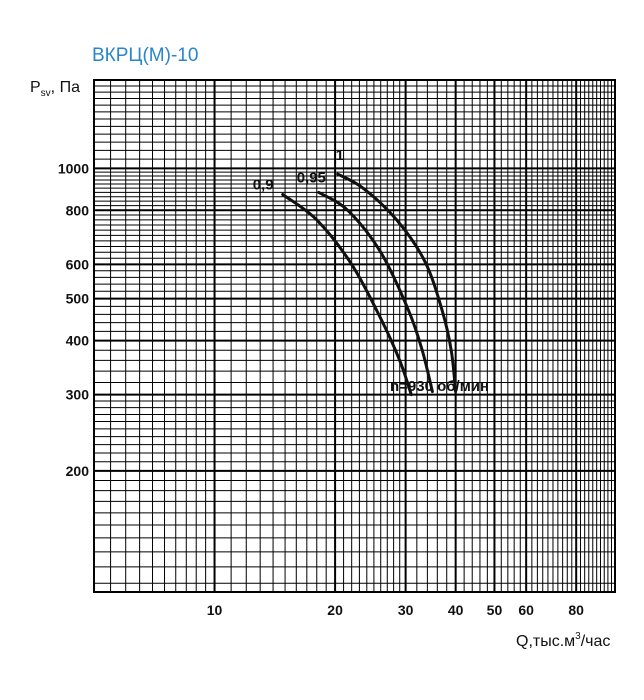 The height and width of the screenshot is (700, 644). Describe the element at coordinates (73, 168) in the screenshot. I see `y-tick-label: 1000` at that location.